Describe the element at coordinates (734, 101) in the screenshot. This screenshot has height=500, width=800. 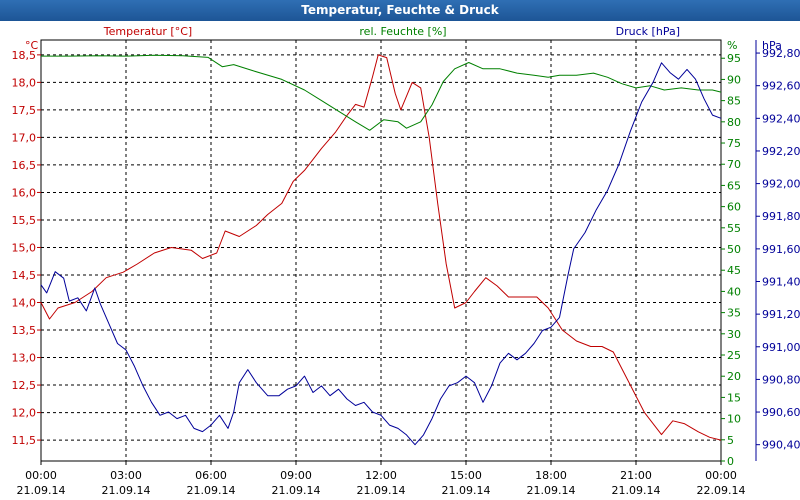
I see `humidity-tick-label: 85` at that location.